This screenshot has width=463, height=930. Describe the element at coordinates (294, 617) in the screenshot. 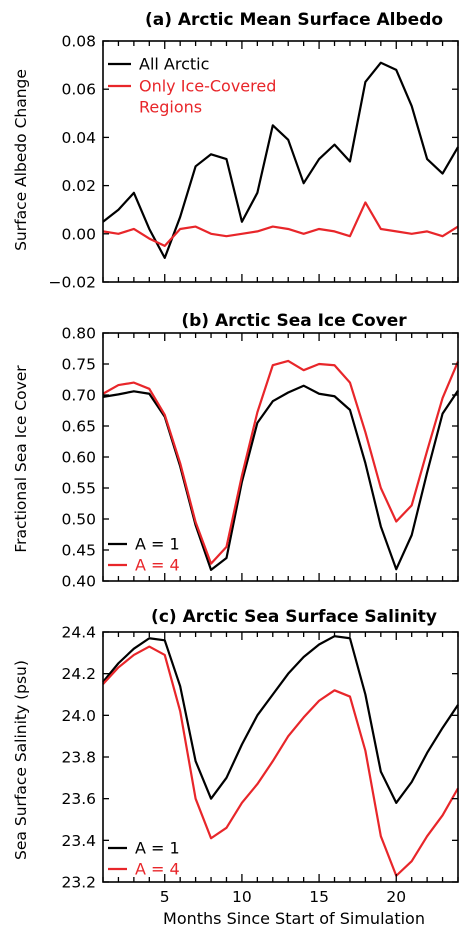

I see `chart-title: (c) Arctic Sea Surface Salinity` at that location.